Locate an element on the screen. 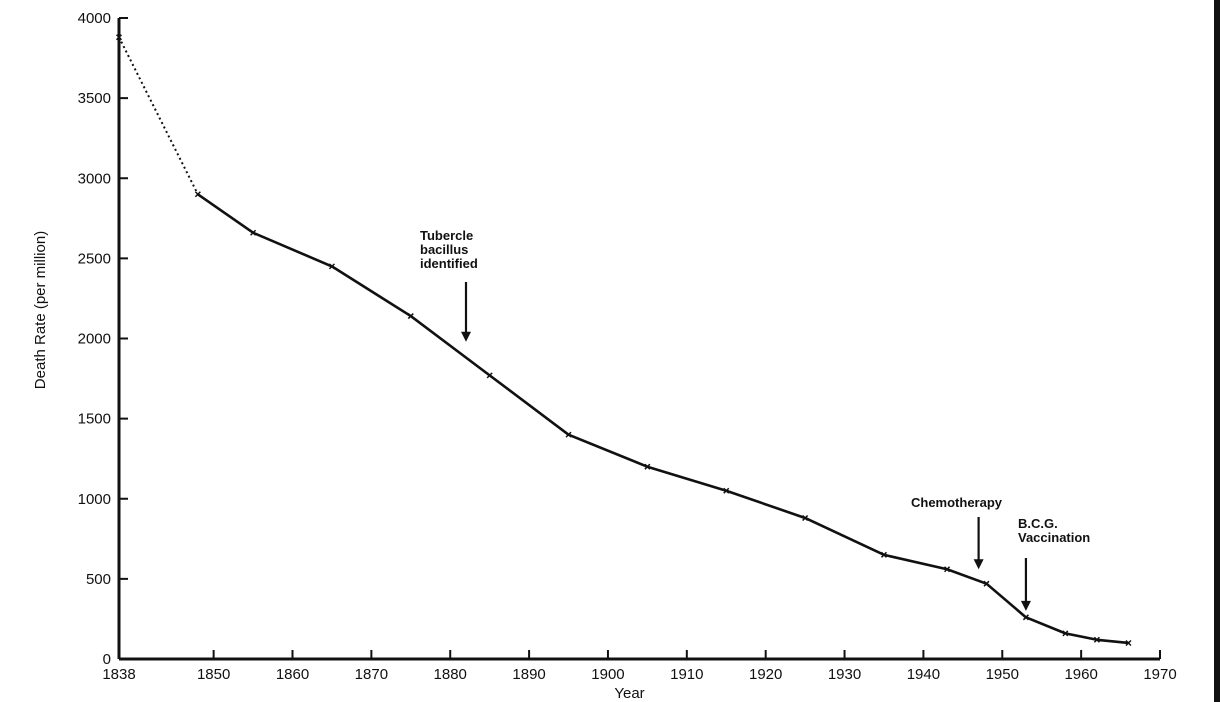 This screenshot has height=702, width=1220. series-segment-dotted is located at coordinates (158, 115).